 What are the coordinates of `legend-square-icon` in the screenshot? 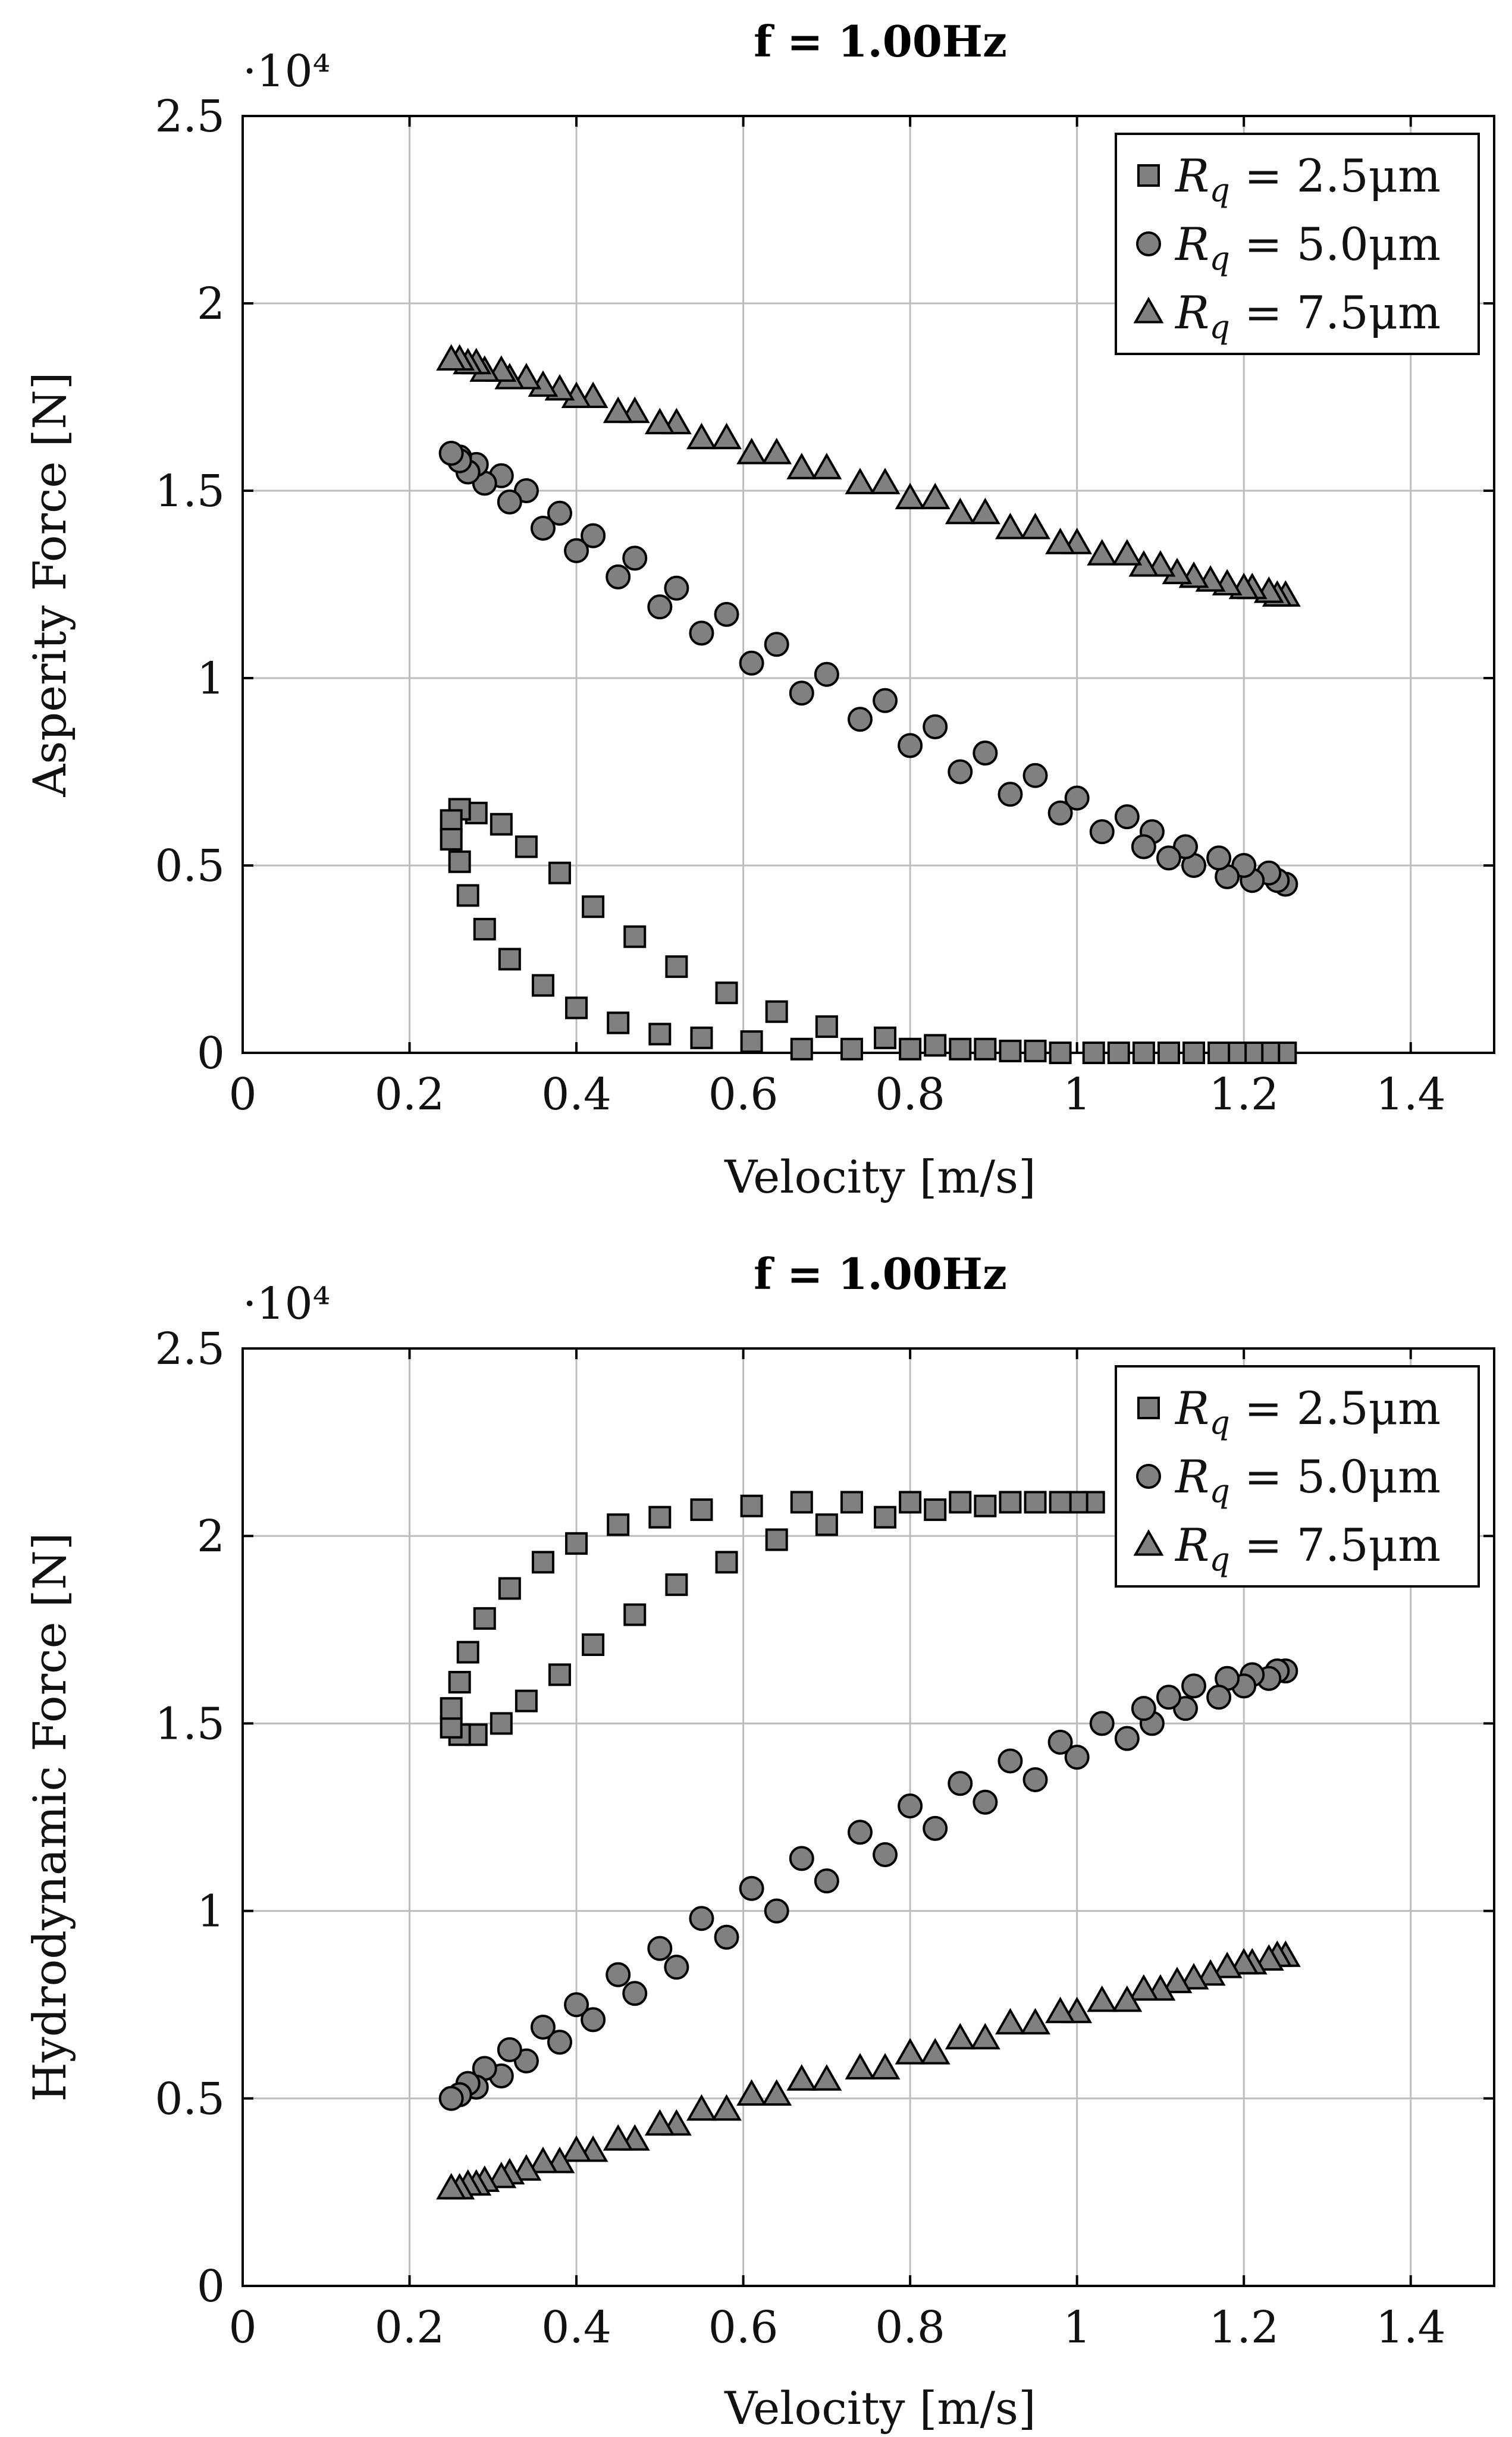 It's located at (1148, 175).